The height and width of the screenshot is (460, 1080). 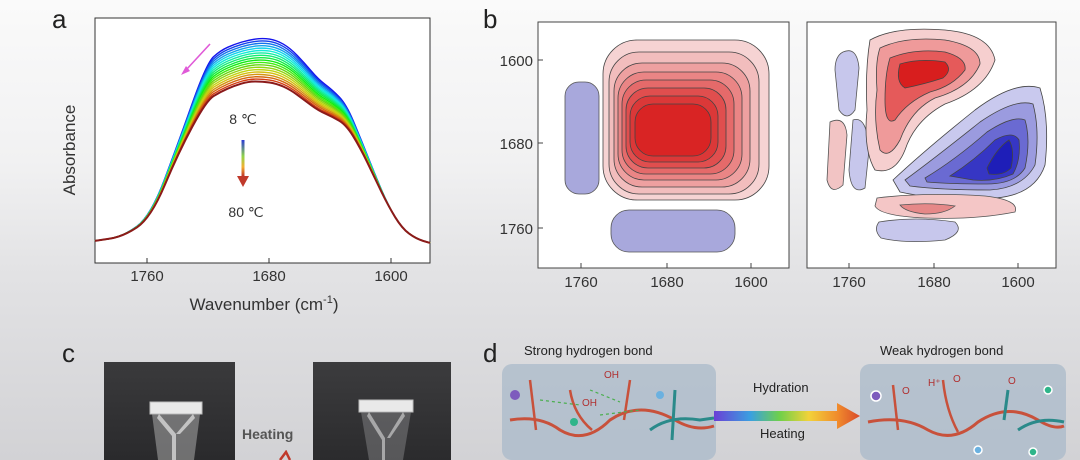 I want to click on panel-letter-a: a, so click(x=59, y=19).